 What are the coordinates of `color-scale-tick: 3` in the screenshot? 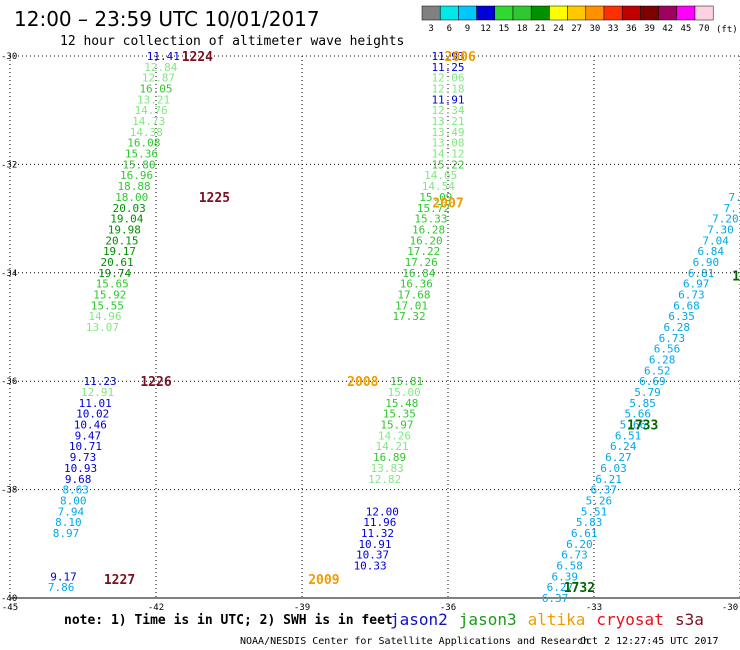 It's located at (430, 29).